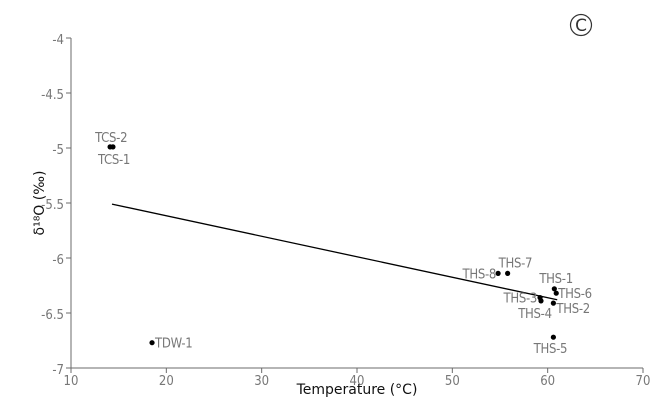 This screenshot has height=405, width=665. What do you see at coordinates (58, 40) in the screenshot?
I see `y-tick-label: -4` at bounding box center [58, 40].